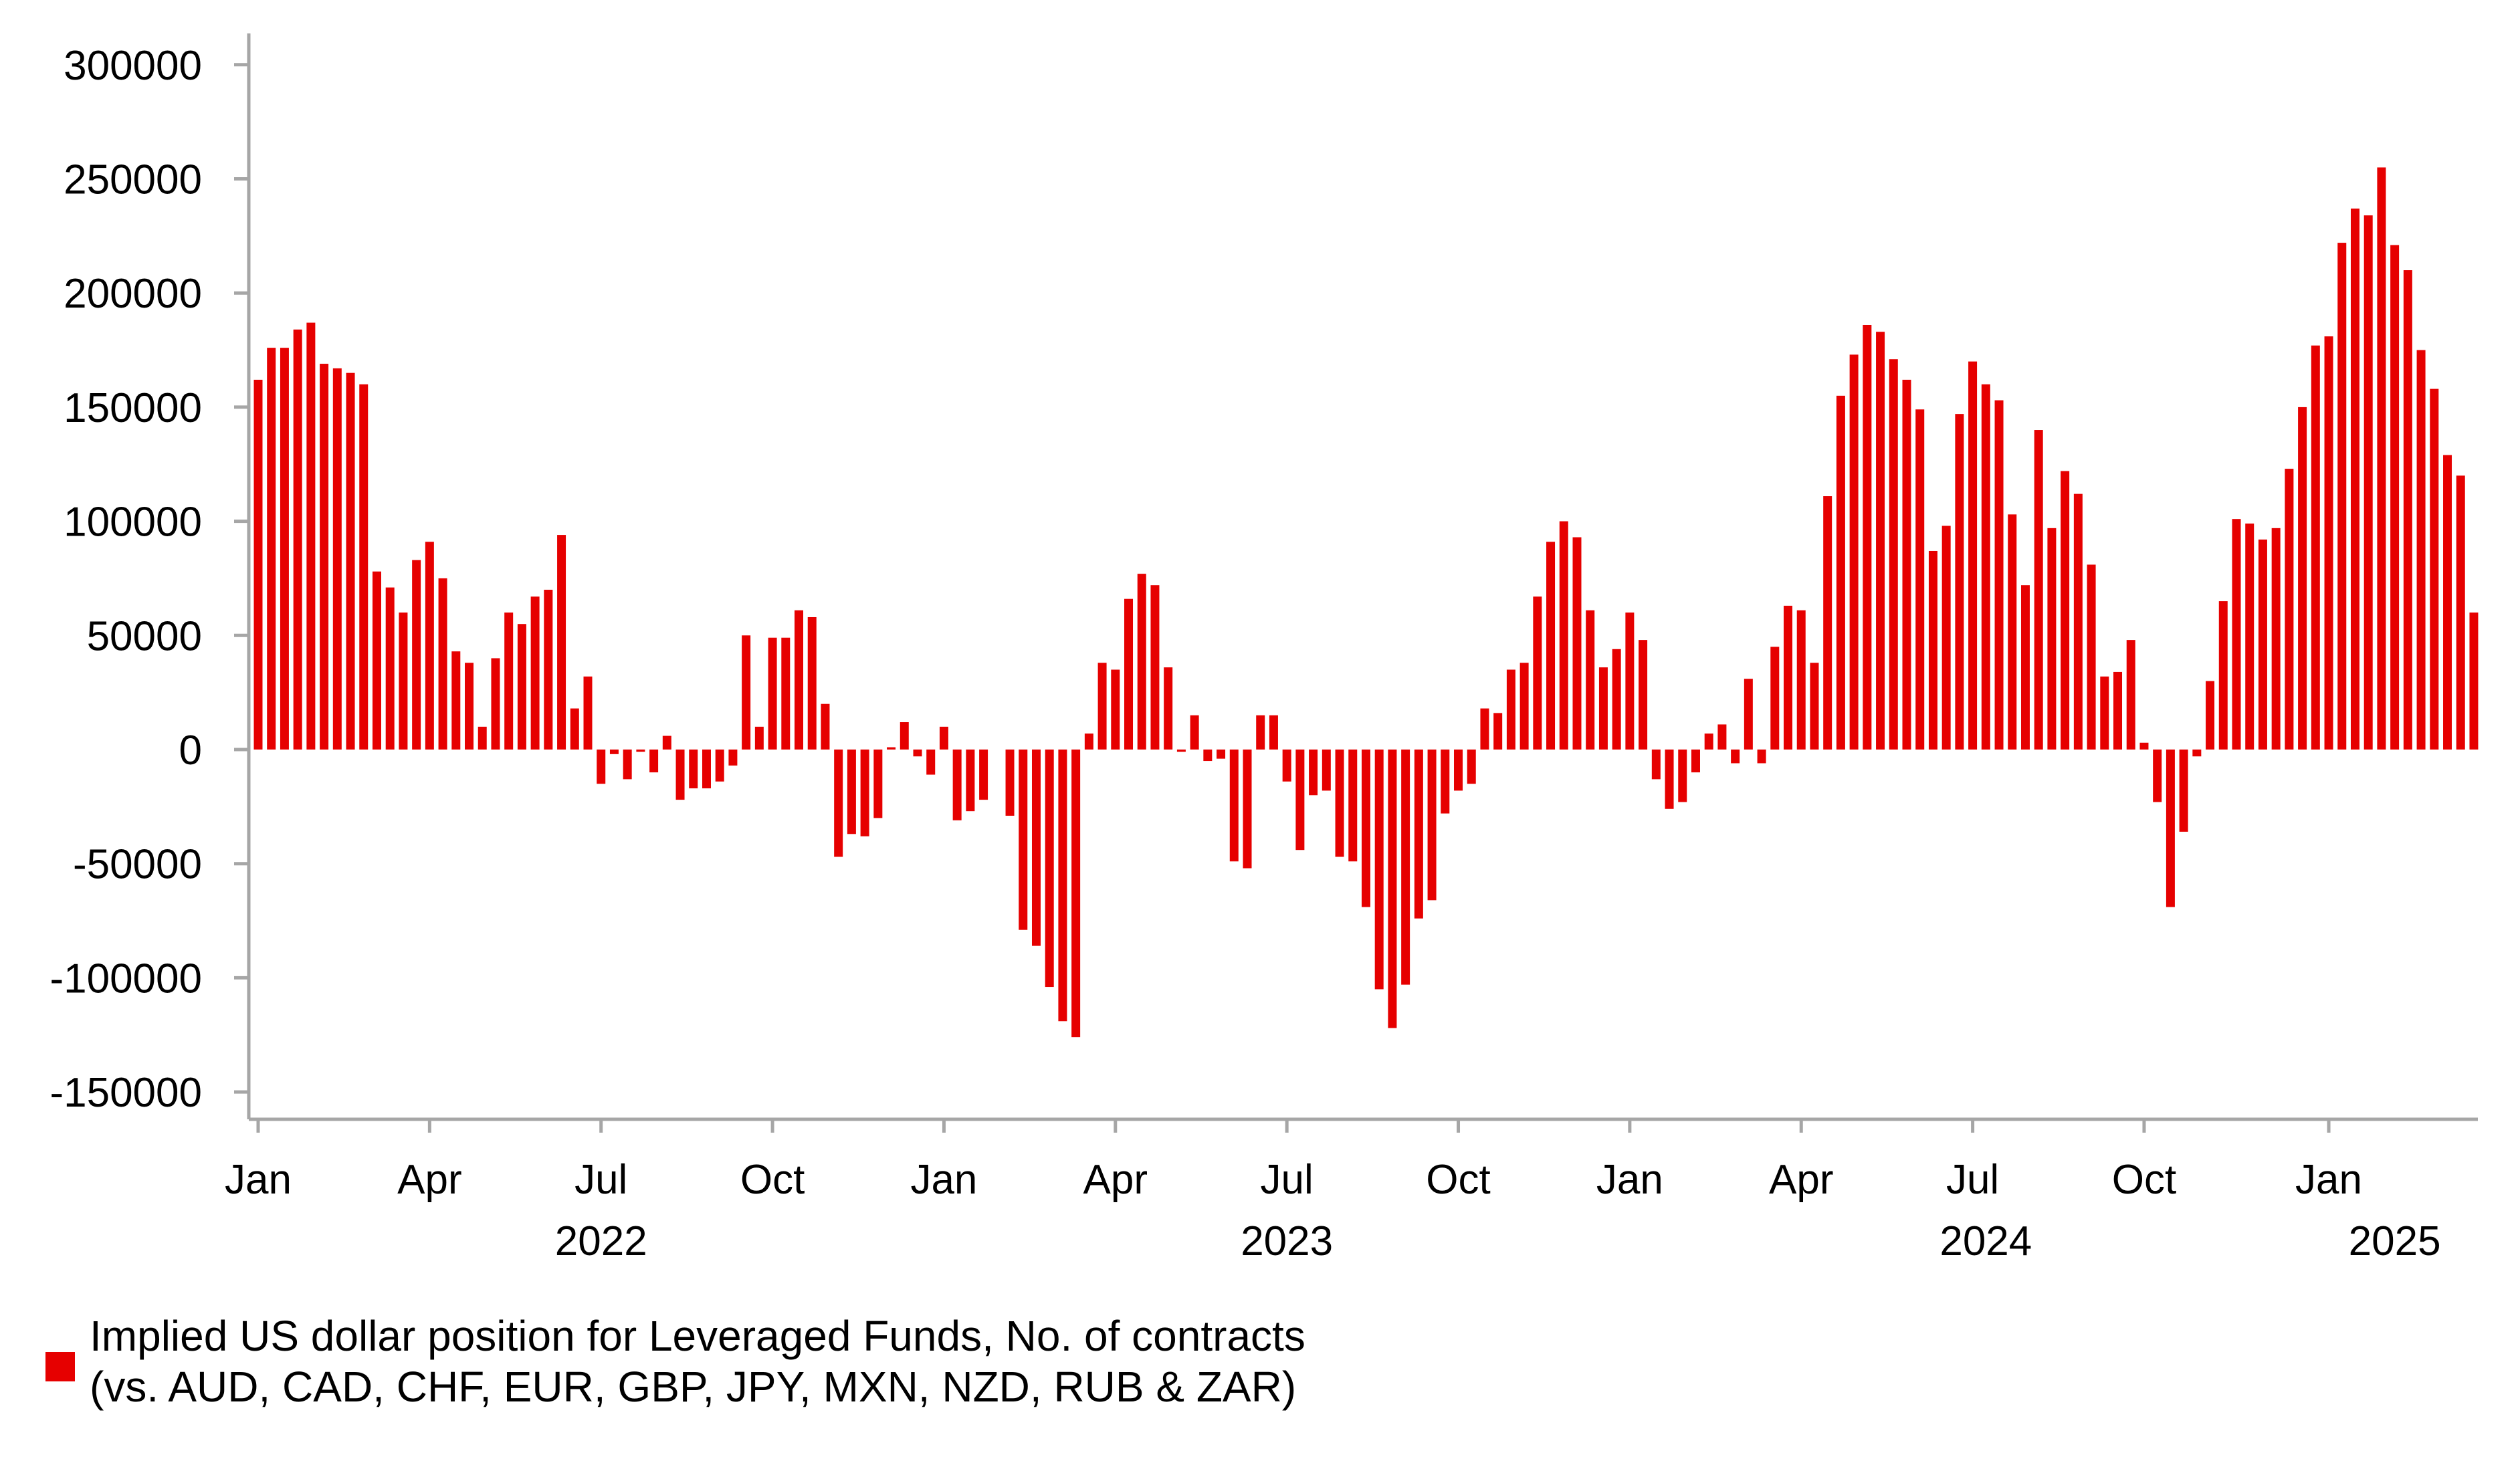  Describe the element at coordinates (190, 750) in the screenshot. I see `y-tick-label: 0` at that location.